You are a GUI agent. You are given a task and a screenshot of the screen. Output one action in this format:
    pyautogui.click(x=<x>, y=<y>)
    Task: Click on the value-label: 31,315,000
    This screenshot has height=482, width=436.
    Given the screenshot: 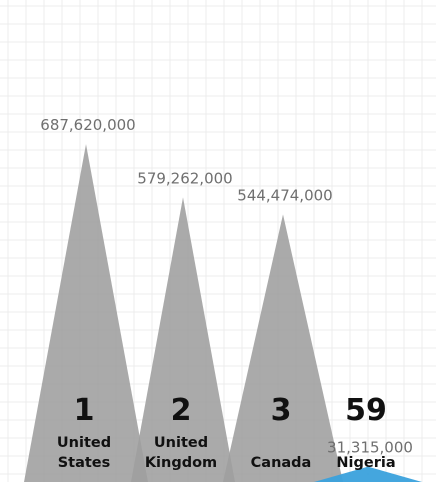 What is the action you would take?
    pyautogui.click(x=370, y=448)
    